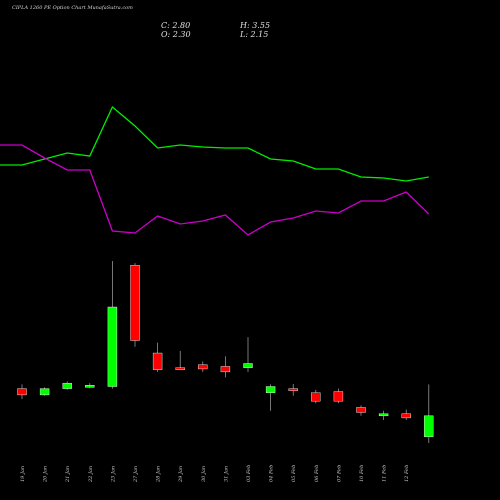  Describe the element at coordinates (204, 474) in the screenshot. I see `x-tick-label: 30 Jan` at that location.